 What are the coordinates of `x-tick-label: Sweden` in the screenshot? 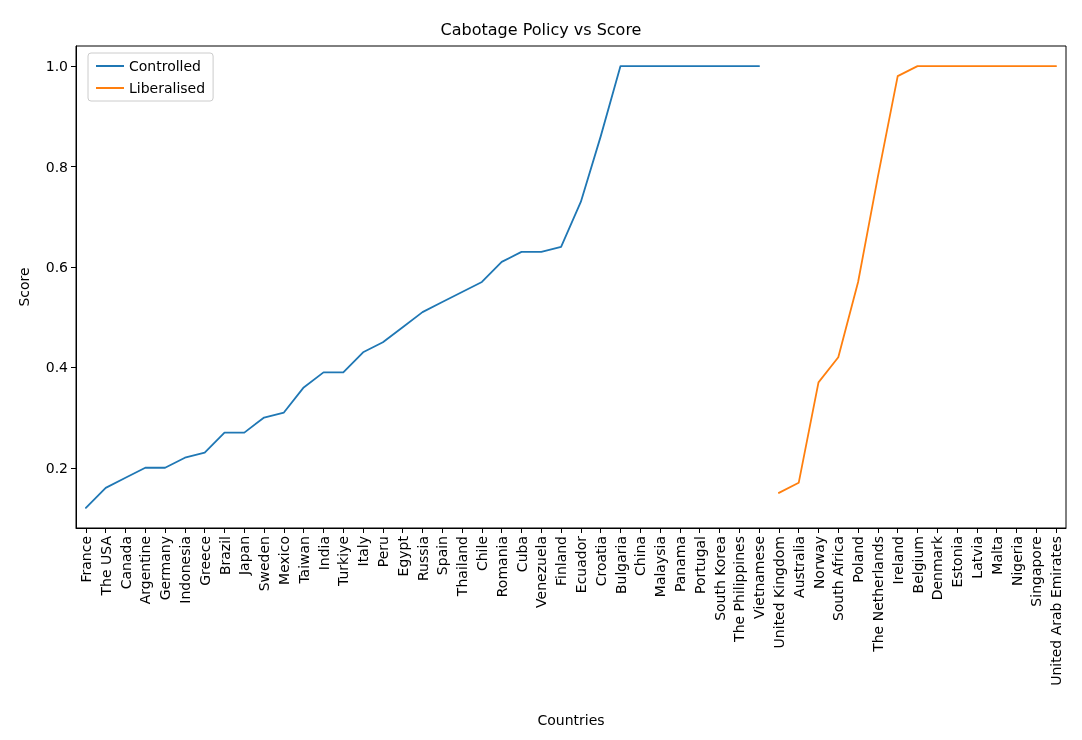 It's located at (264, 564).